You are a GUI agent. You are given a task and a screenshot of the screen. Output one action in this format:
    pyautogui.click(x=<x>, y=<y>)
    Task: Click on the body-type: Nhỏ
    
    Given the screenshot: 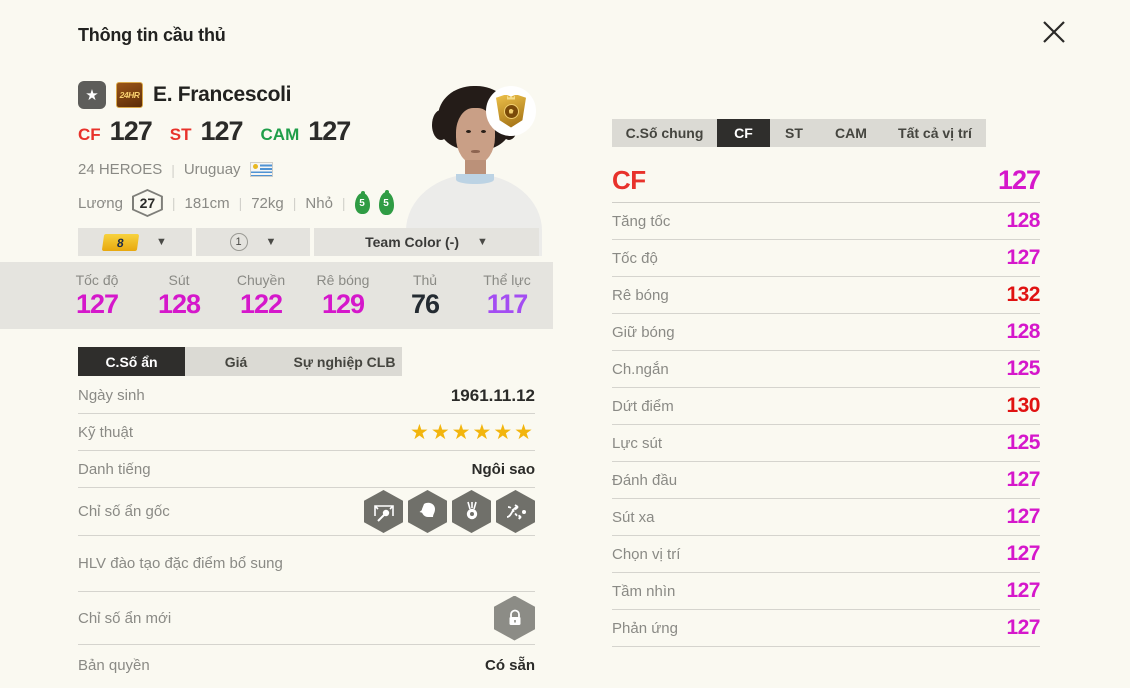 What is the action you would take?
    pyautogui.click(x=319, y=203)
    